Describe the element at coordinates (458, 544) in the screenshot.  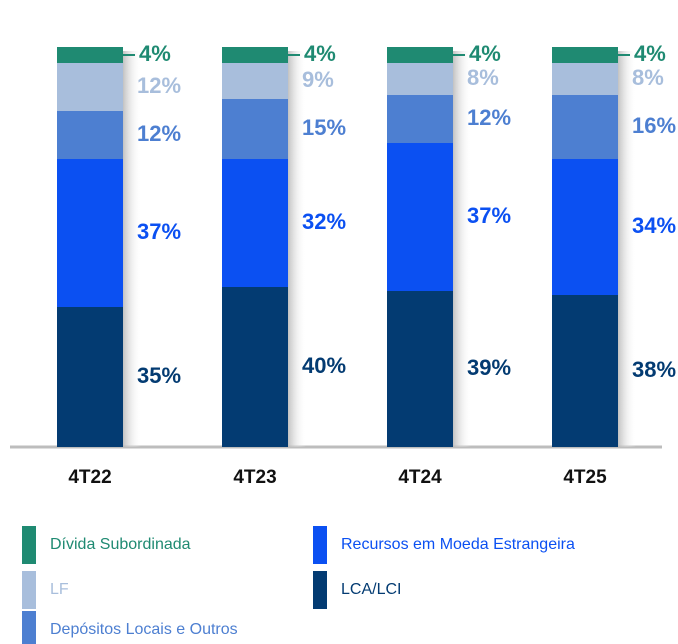
I see `legend-label: Recursos em Moeda Estrangeira` at that location.